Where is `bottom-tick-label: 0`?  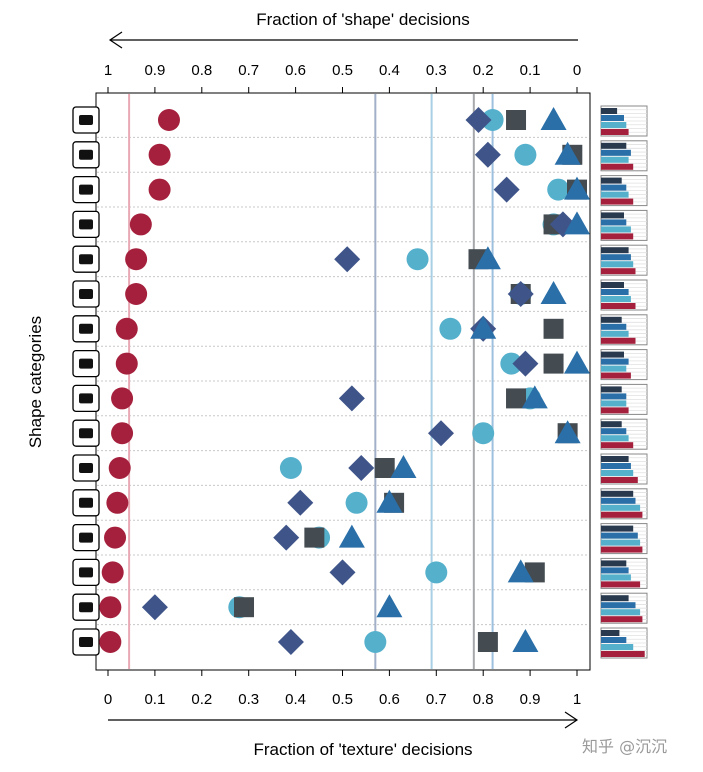
bottom-tick-label: 0 is located at coordinates (108, 699).